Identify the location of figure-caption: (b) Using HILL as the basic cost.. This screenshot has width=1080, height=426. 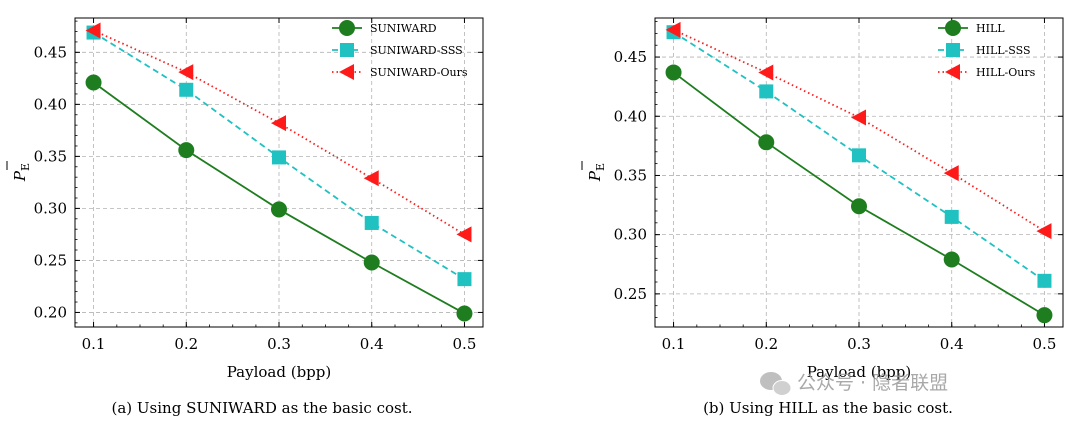
(828, 408).